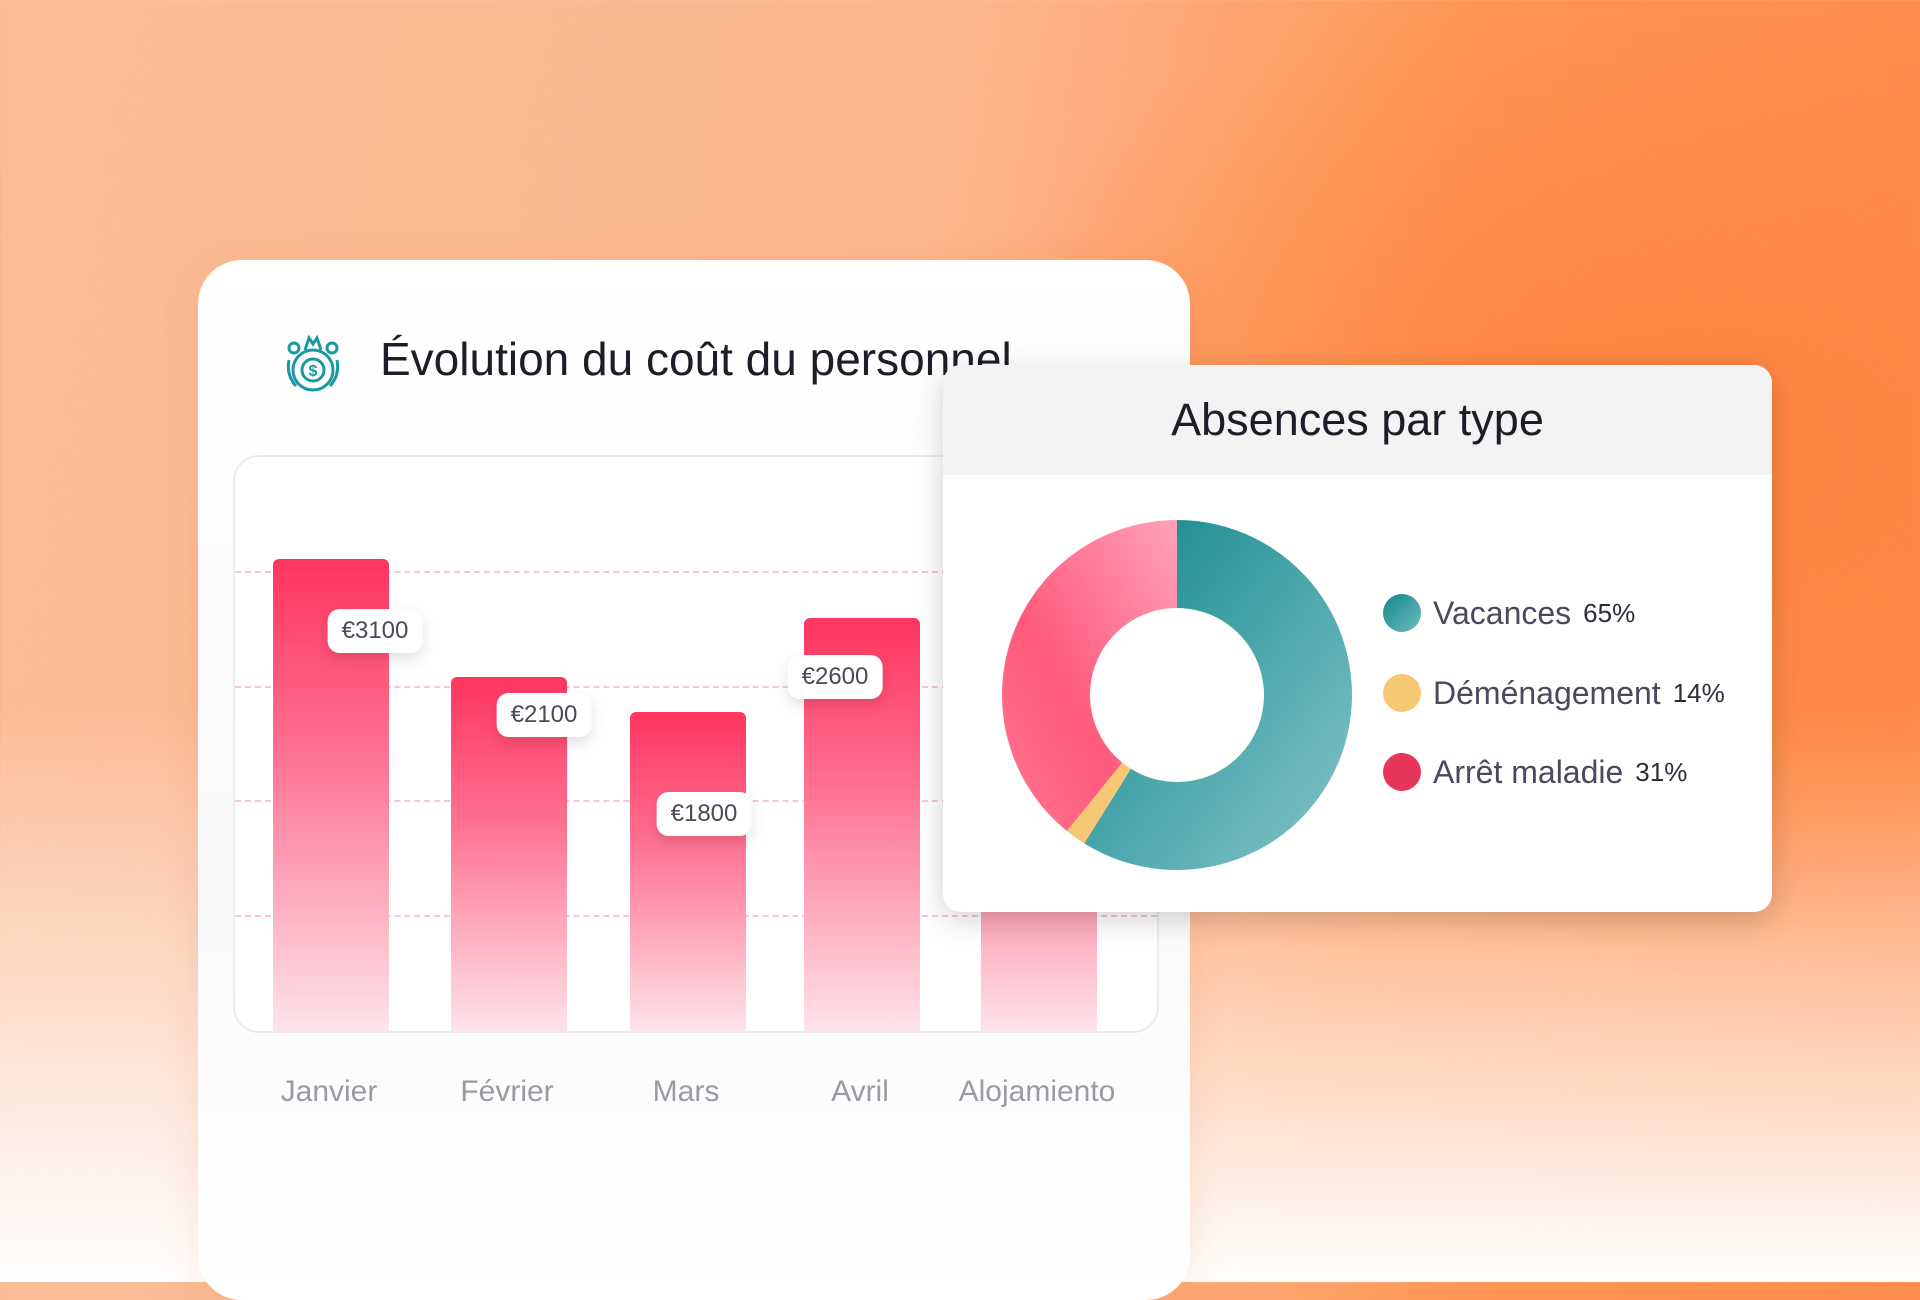  Describe the element at coordinates (375, 631) in the screenshot. I see `value-label: €3100` at that location.